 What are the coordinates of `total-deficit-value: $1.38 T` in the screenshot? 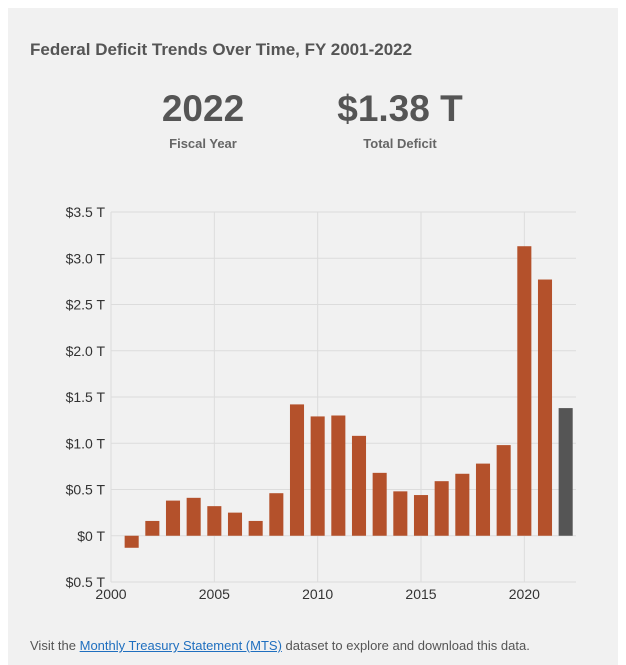 It's located at (400, 108).